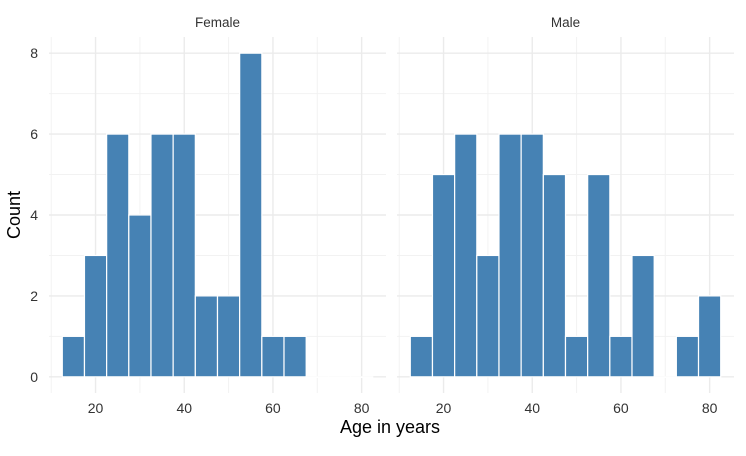  What do you see at coordinates (217, 22) in the screenshot?
I see `panel-title: Female` at bounding box center [217, 22].